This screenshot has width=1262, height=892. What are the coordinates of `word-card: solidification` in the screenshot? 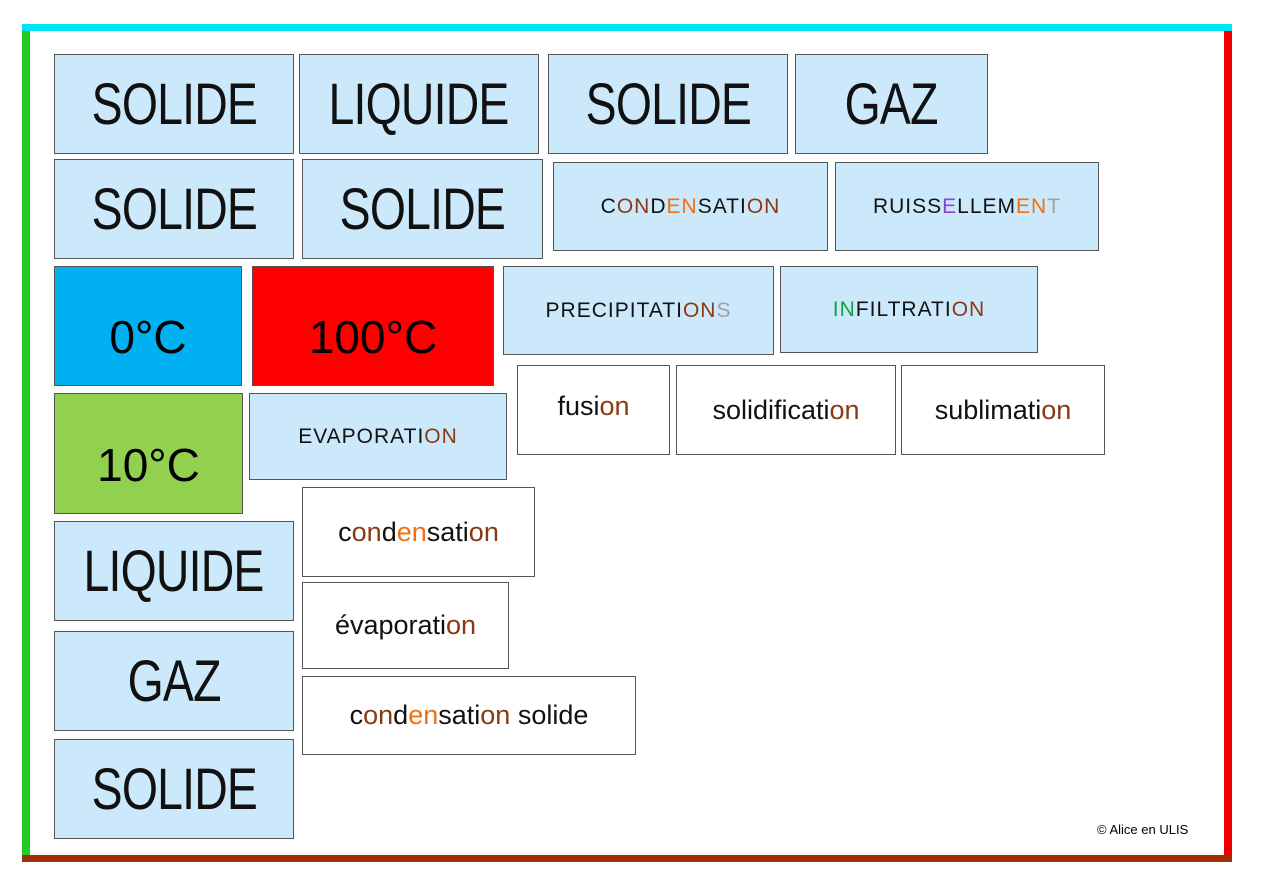 It's located at (786, 410).